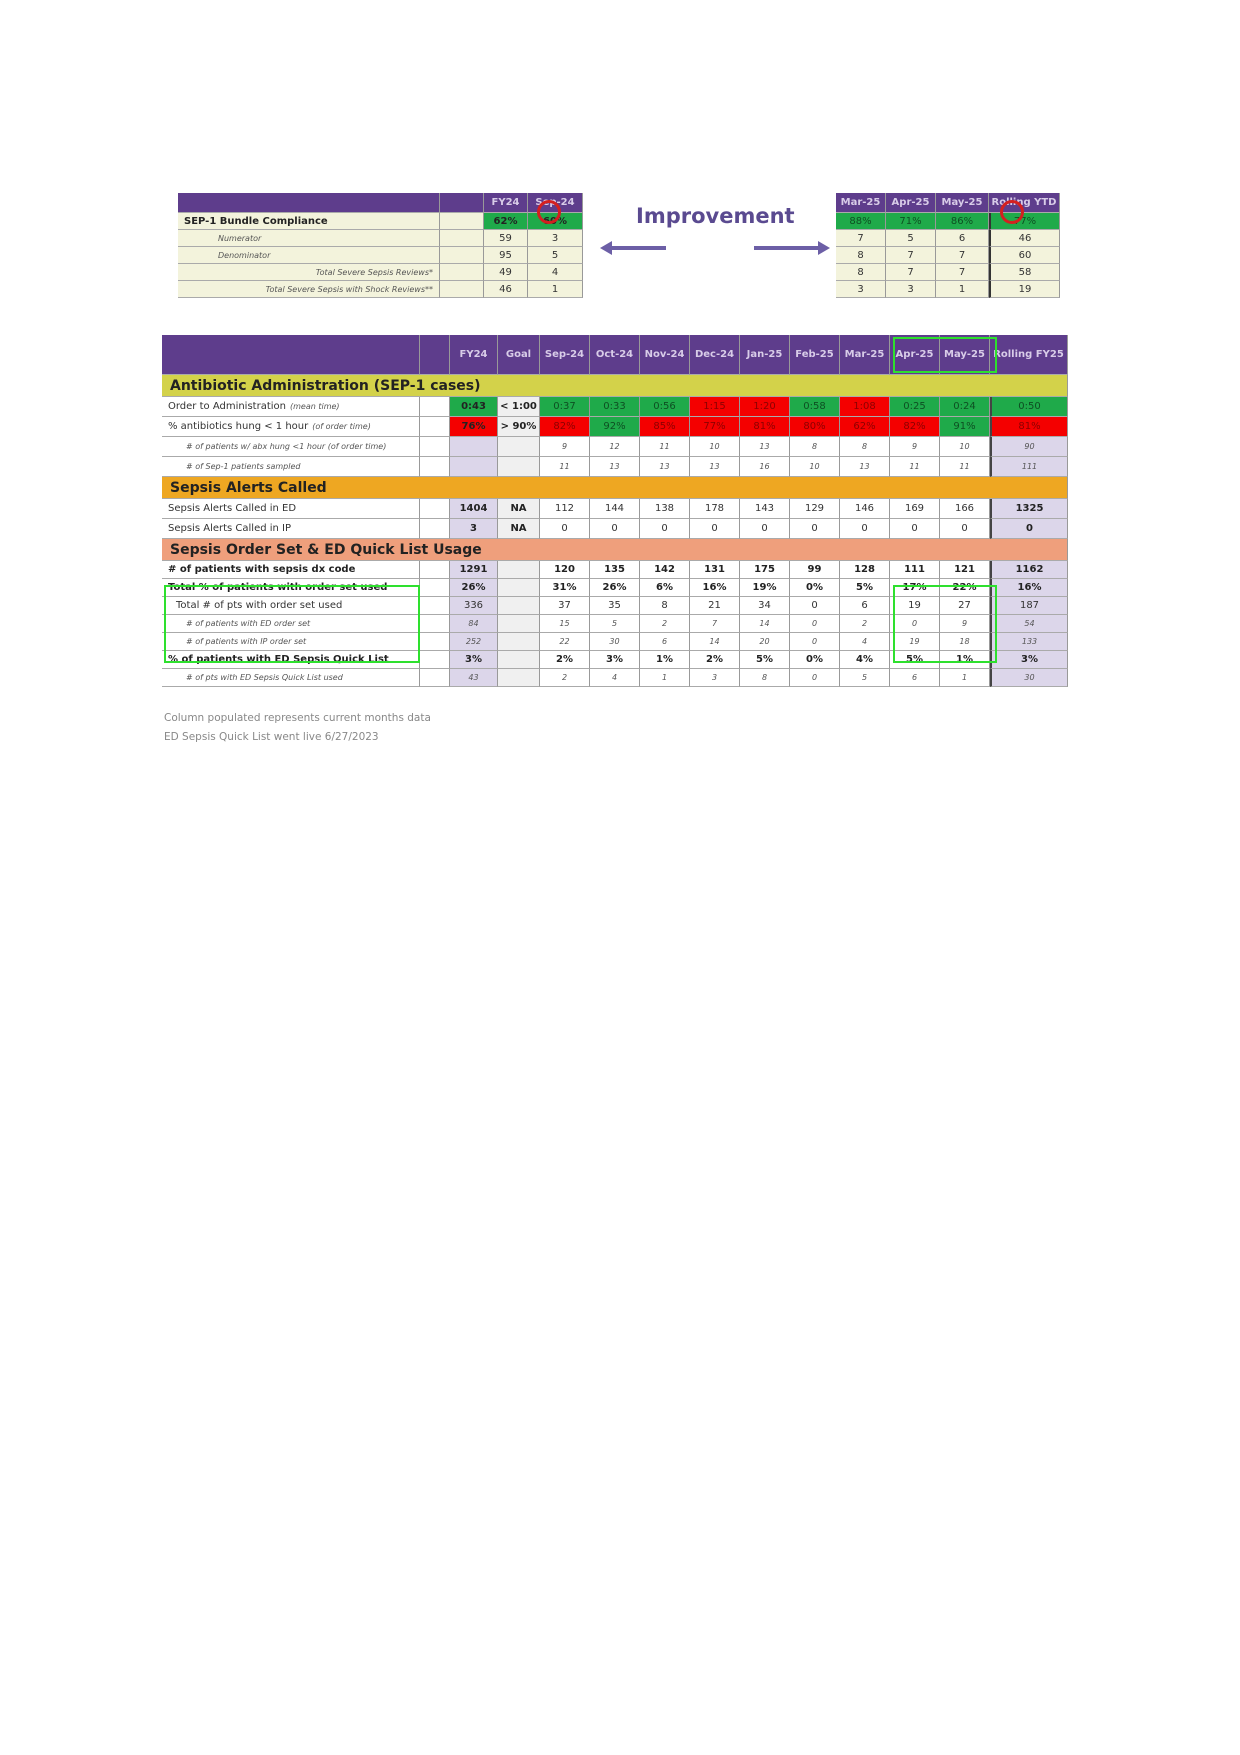 The image size is (1240, 1755). Describe the element at coordinates (615, 570) in the screenshot. I see `value-cell: 135` at that location.